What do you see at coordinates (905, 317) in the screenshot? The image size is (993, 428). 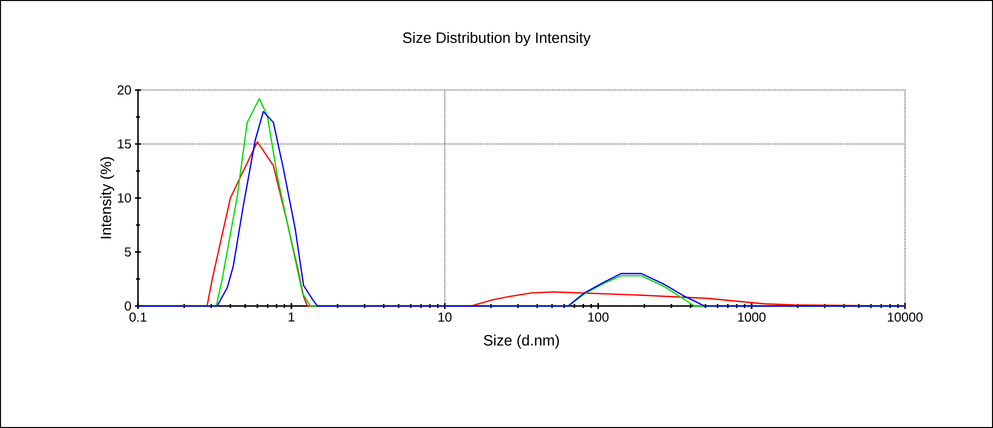 I see `x-tick-label: 10000` at bounding box center [905, 317].